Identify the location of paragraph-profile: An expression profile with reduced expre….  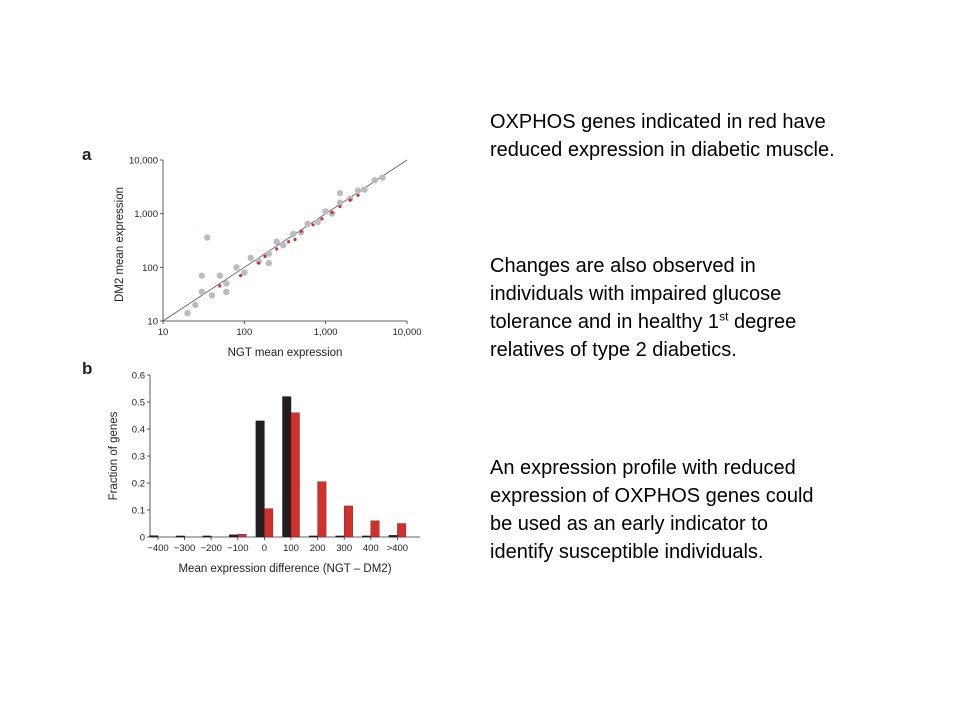
(652, 510).